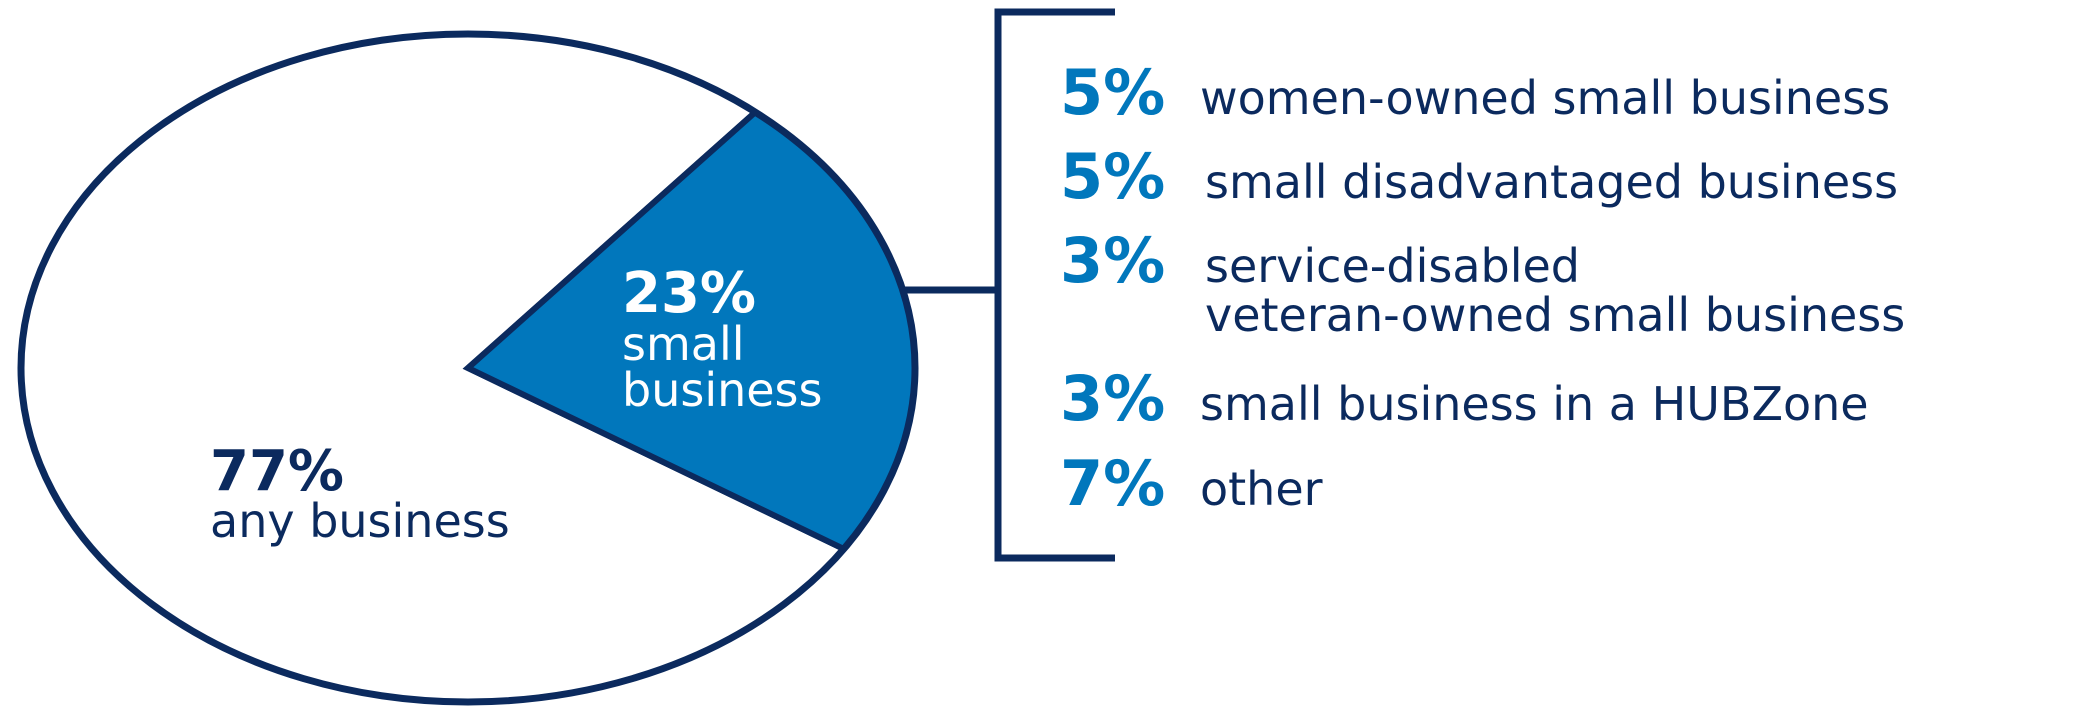  I want to click on breakdown-label: service-disabled, so click(1392, 266).